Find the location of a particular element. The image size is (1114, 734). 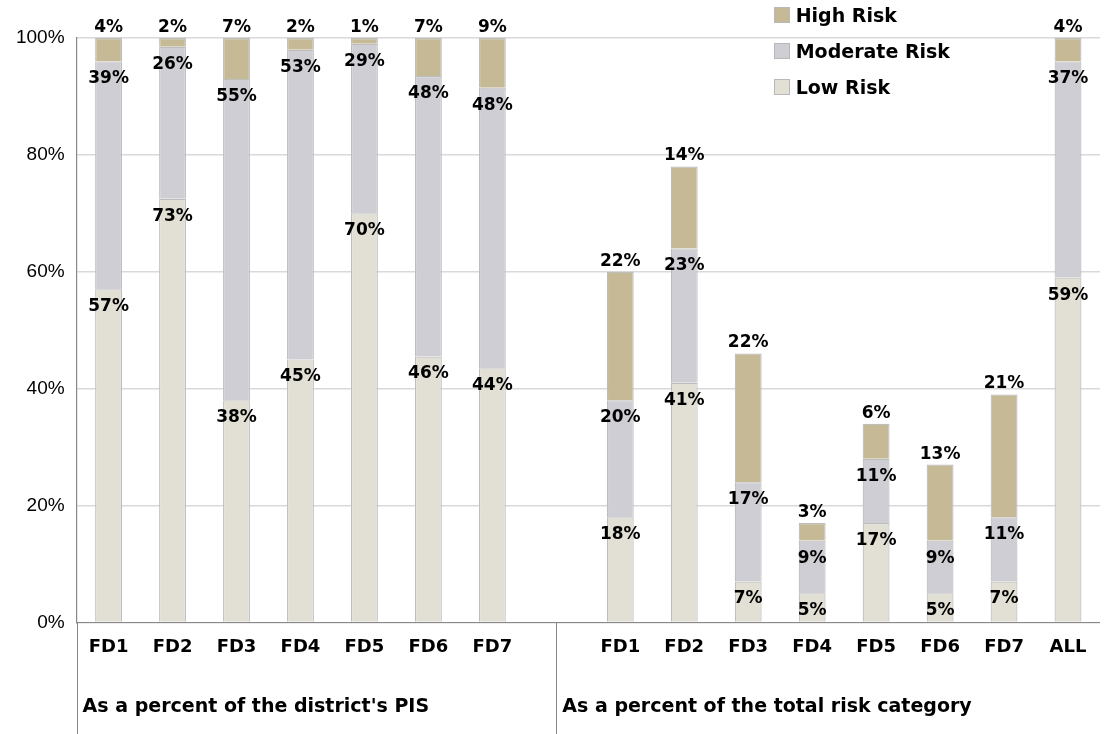

data-label: 55% is located at coordinates (236, 94).